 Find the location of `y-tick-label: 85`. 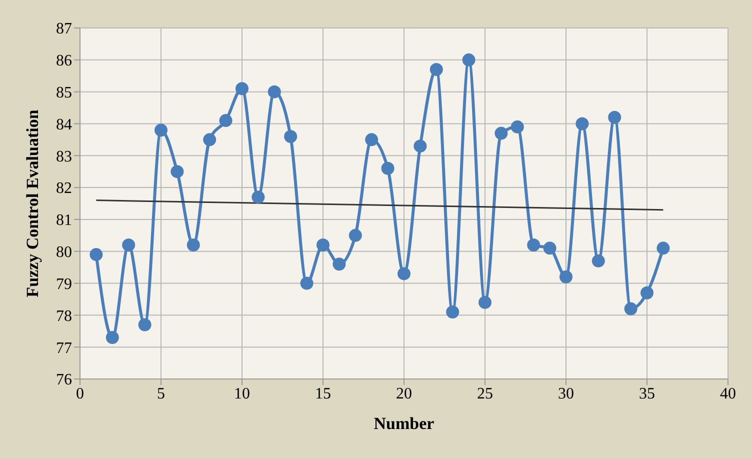

y-tick-label: 85 is located at coordinates (64, 93).